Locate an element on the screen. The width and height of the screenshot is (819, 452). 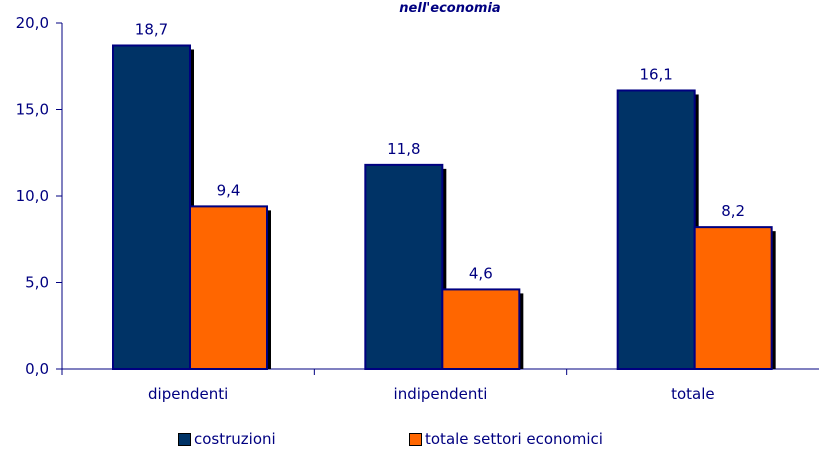
y-tick-label: 10,0 is located at coordinates (32, 196).